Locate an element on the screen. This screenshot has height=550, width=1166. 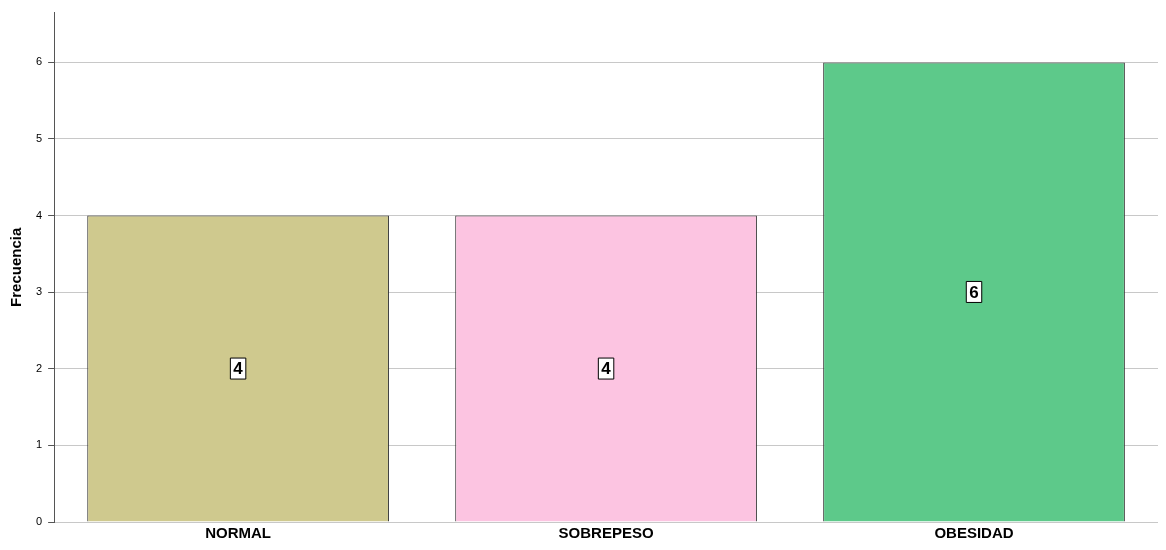
y-tick-label: 4 is located at coordinates (39, 214).